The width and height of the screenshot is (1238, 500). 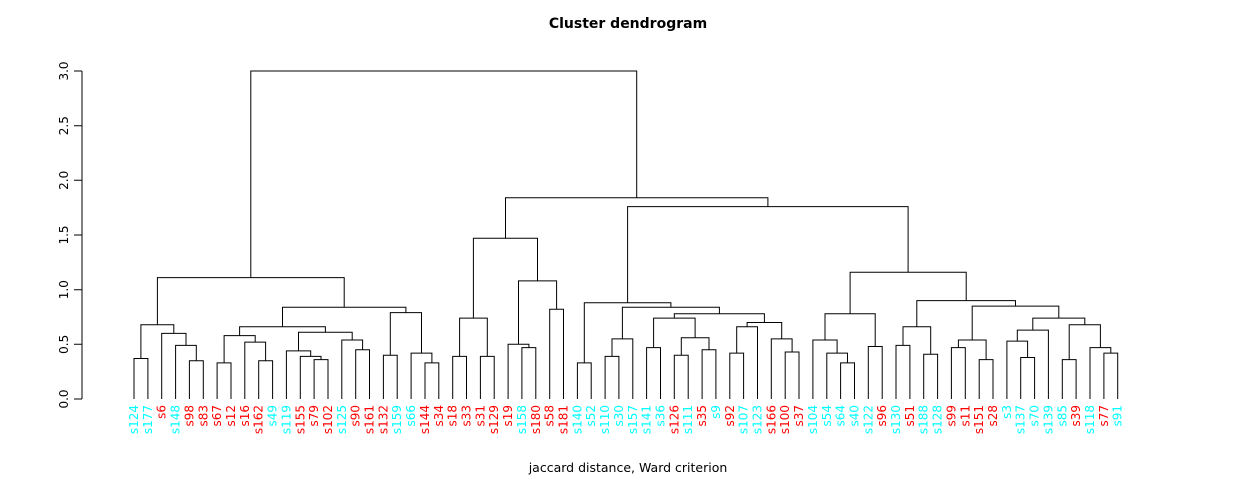 I want to click on leaf-label: s36, so click(x=661, y=416).